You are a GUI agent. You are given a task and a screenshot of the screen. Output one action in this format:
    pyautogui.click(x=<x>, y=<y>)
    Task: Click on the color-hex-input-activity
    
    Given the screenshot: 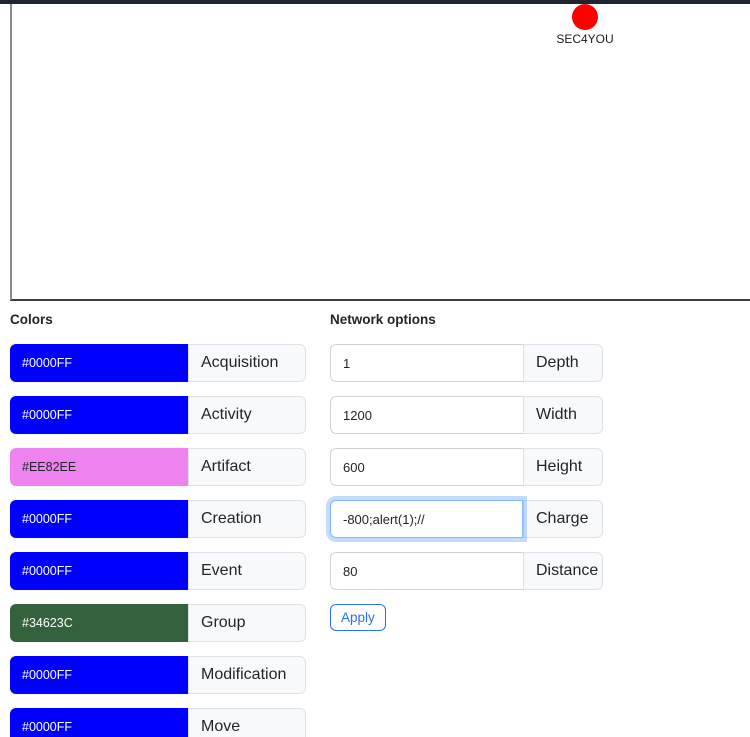 What is the action you would take?
    pyautogui.click(x=99, y=415)
    